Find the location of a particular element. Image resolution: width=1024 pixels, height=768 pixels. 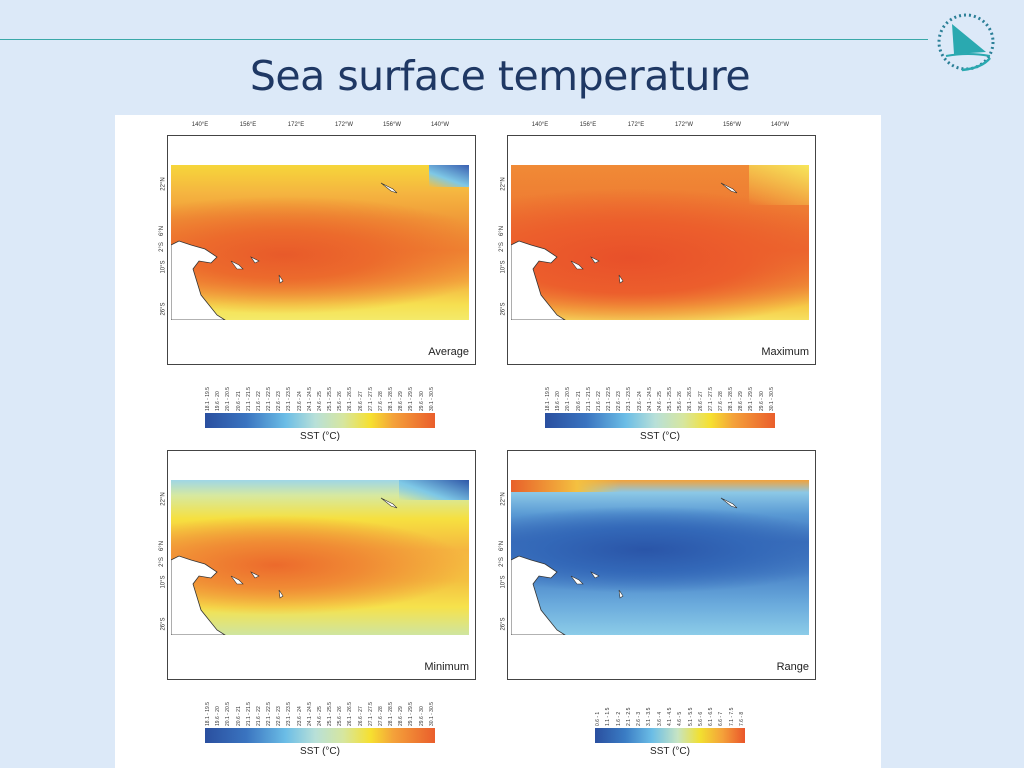

legend-tick: 7.1 - 7.5 is located at coordinates (731, 716).